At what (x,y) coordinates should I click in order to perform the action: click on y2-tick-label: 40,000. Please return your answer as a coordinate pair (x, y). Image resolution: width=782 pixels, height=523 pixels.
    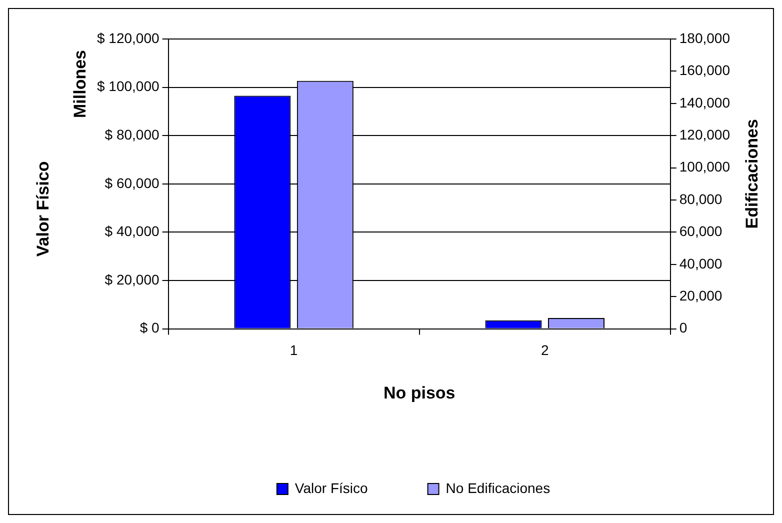
    Looking at the image, I should click on (700, 263).